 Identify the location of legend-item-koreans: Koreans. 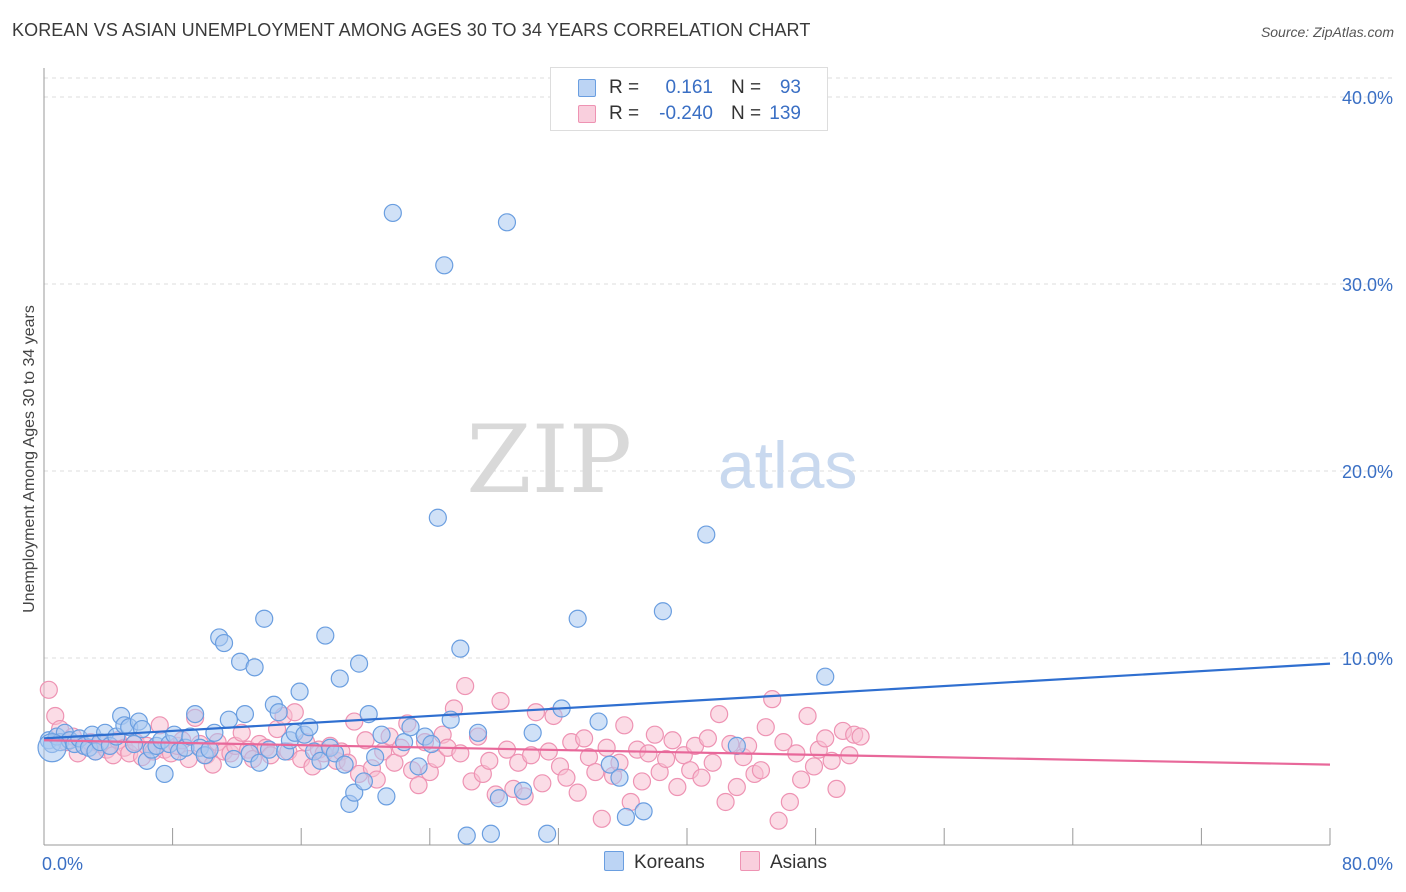
(654, 862).